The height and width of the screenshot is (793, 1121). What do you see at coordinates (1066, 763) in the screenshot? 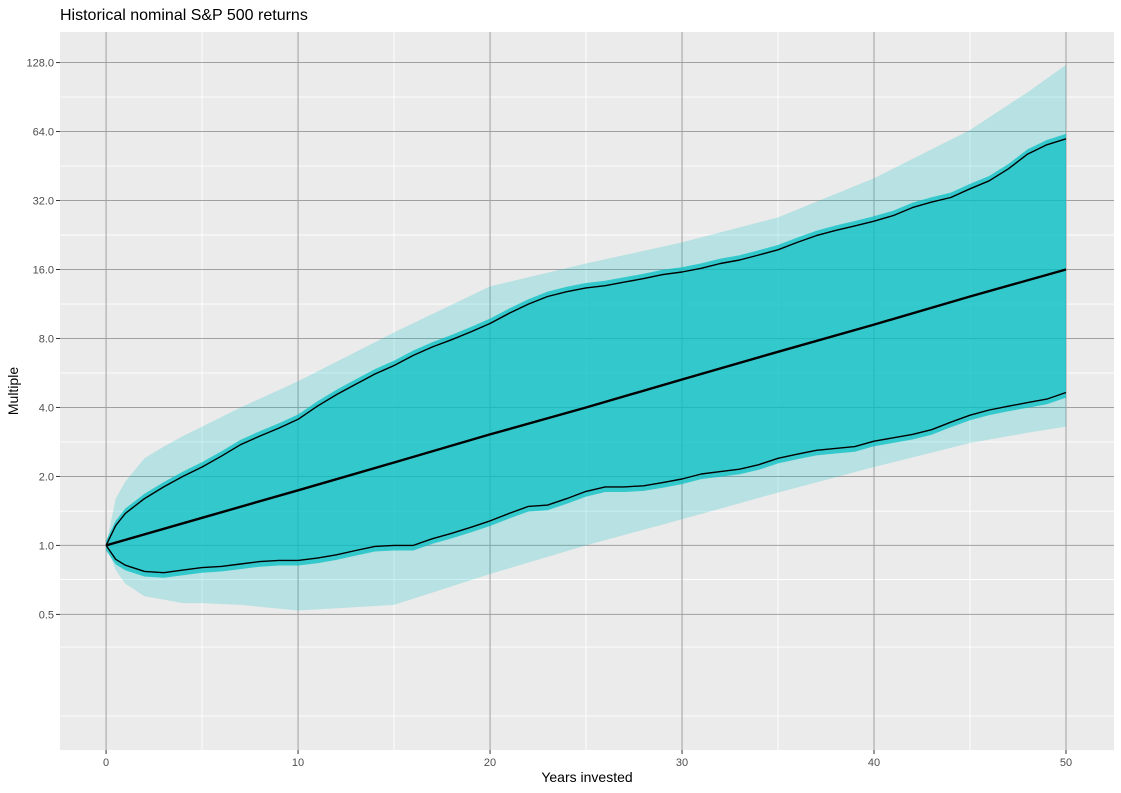
I see `x-tick-label: 50` at bounding box center [1066, 763].